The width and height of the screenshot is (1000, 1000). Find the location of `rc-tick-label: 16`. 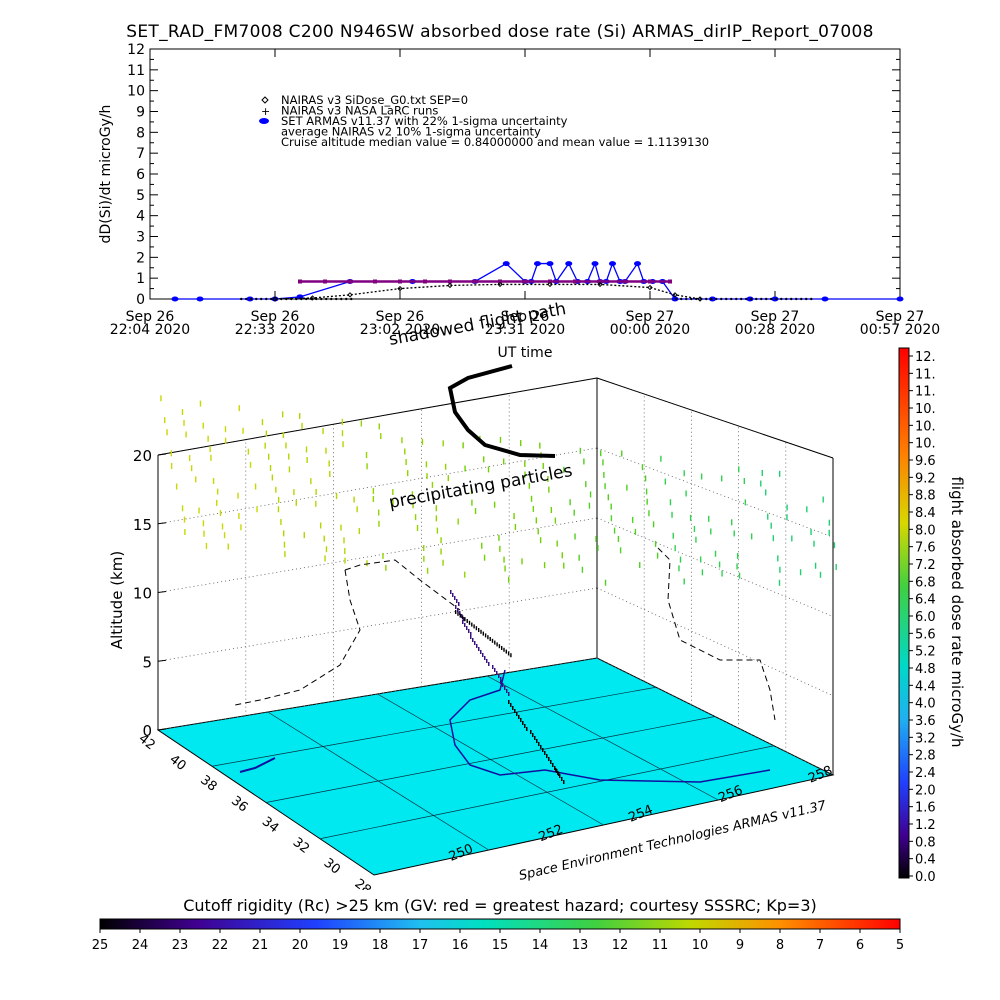

rc-tick-label: 16 is located at coordinates (460, 945).